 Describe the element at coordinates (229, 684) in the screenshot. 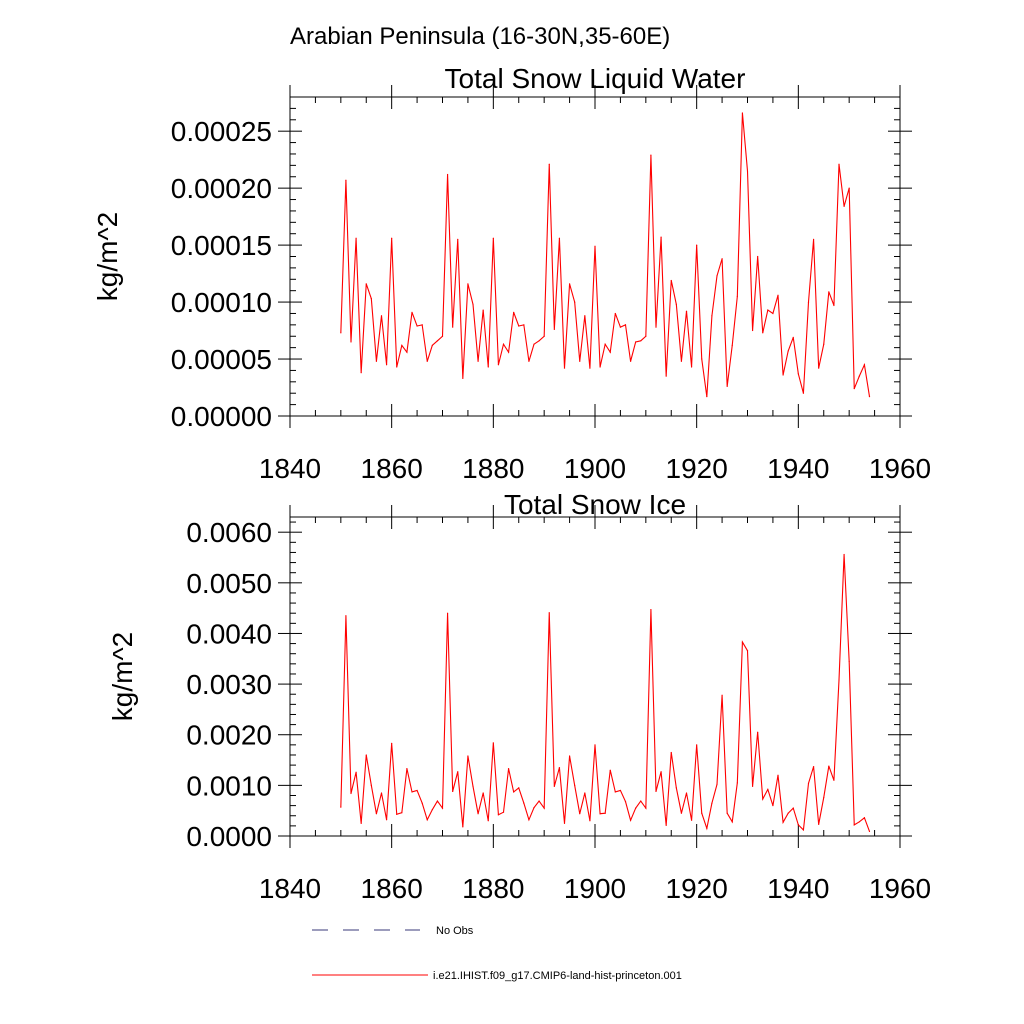

I see `y-tick-label: 0.0030` at that location.